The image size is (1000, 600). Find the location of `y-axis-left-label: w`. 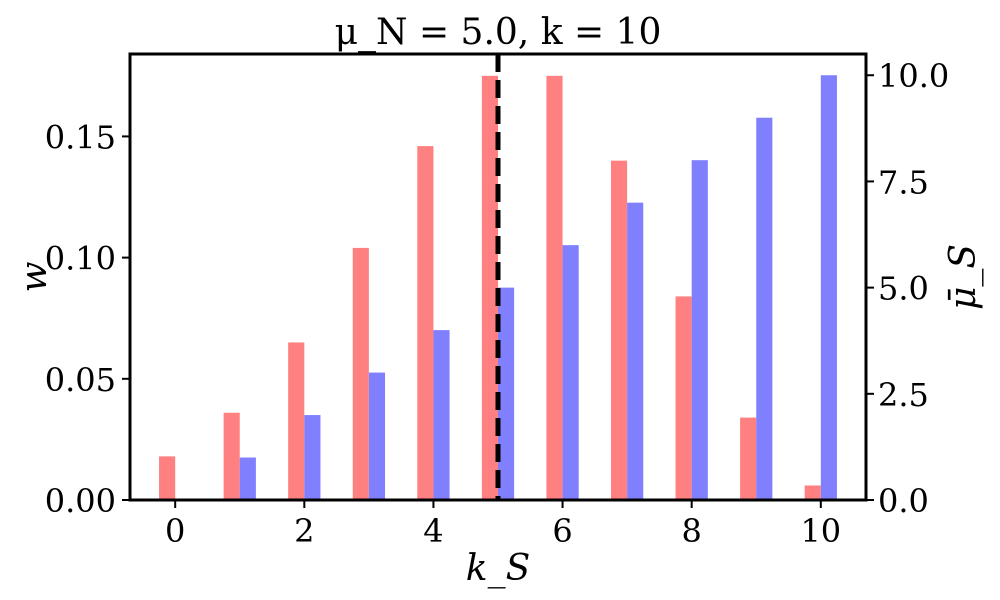

y-axis-left-label: w is located at coordinates (34, 276).